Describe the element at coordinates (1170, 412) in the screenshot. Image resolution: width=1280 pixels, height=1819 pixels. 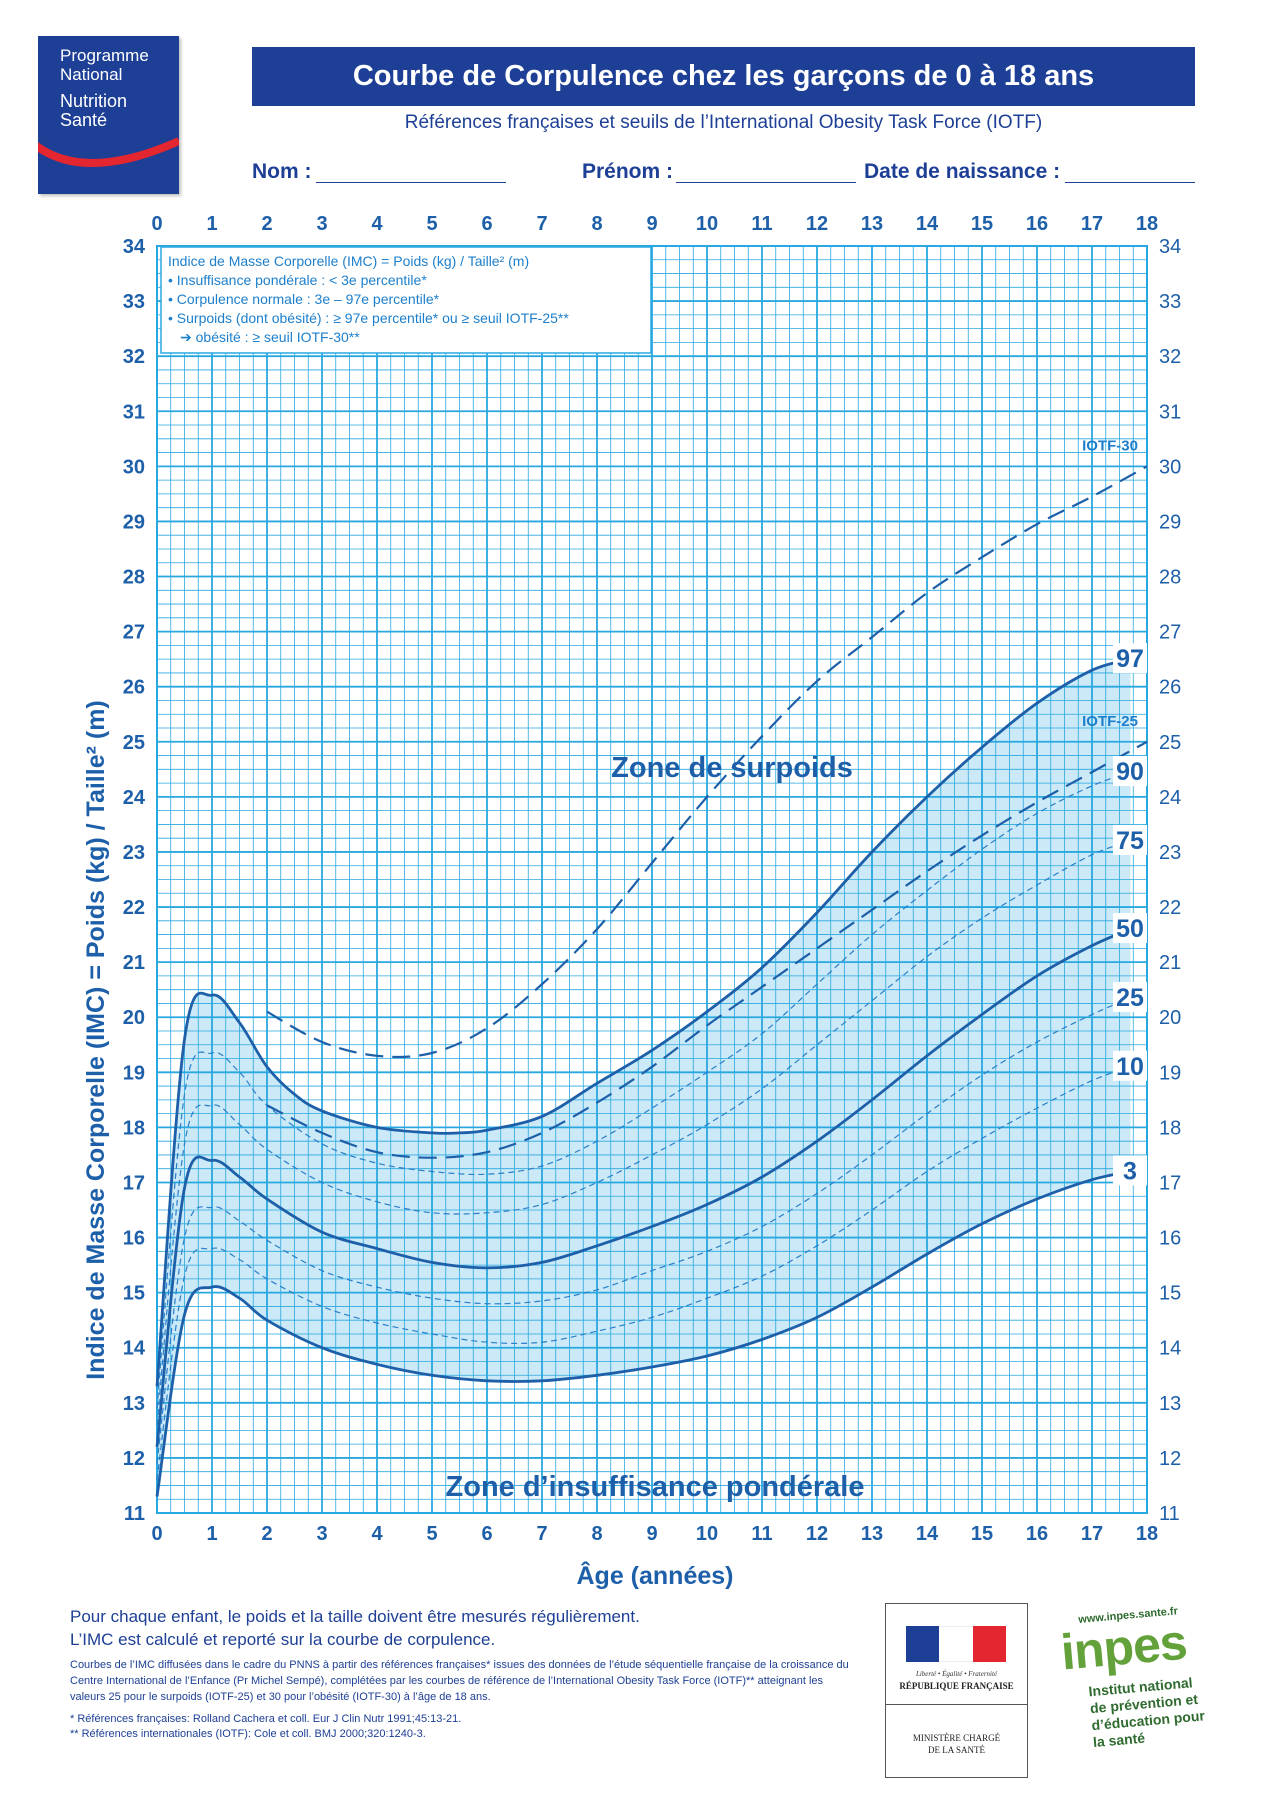
I see `y-tick-label: 31` at that location.